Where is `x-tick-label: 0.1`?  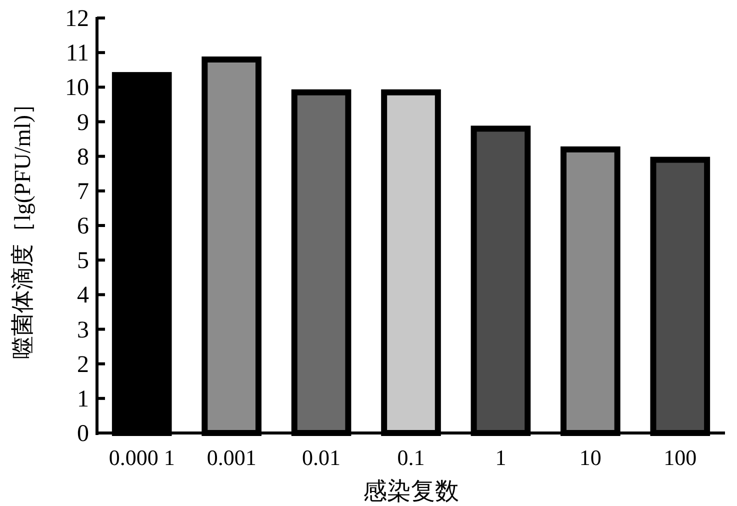
x-tick-label: 0.1 is located at coordinates (411, 457).